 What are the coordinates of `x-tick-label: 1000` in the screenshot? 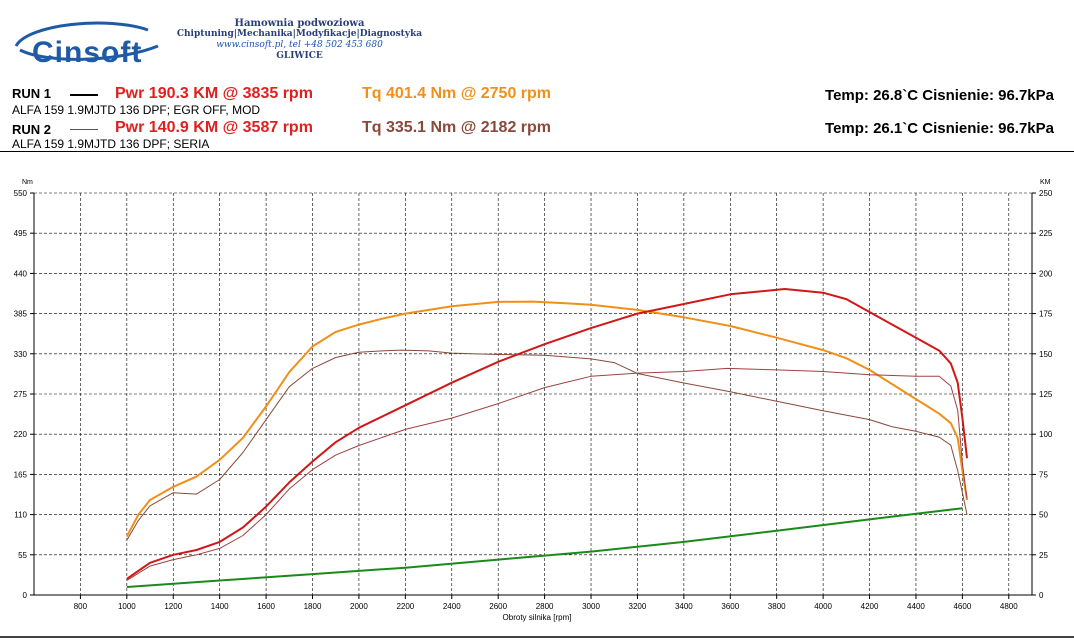 It's located at (127, 606).